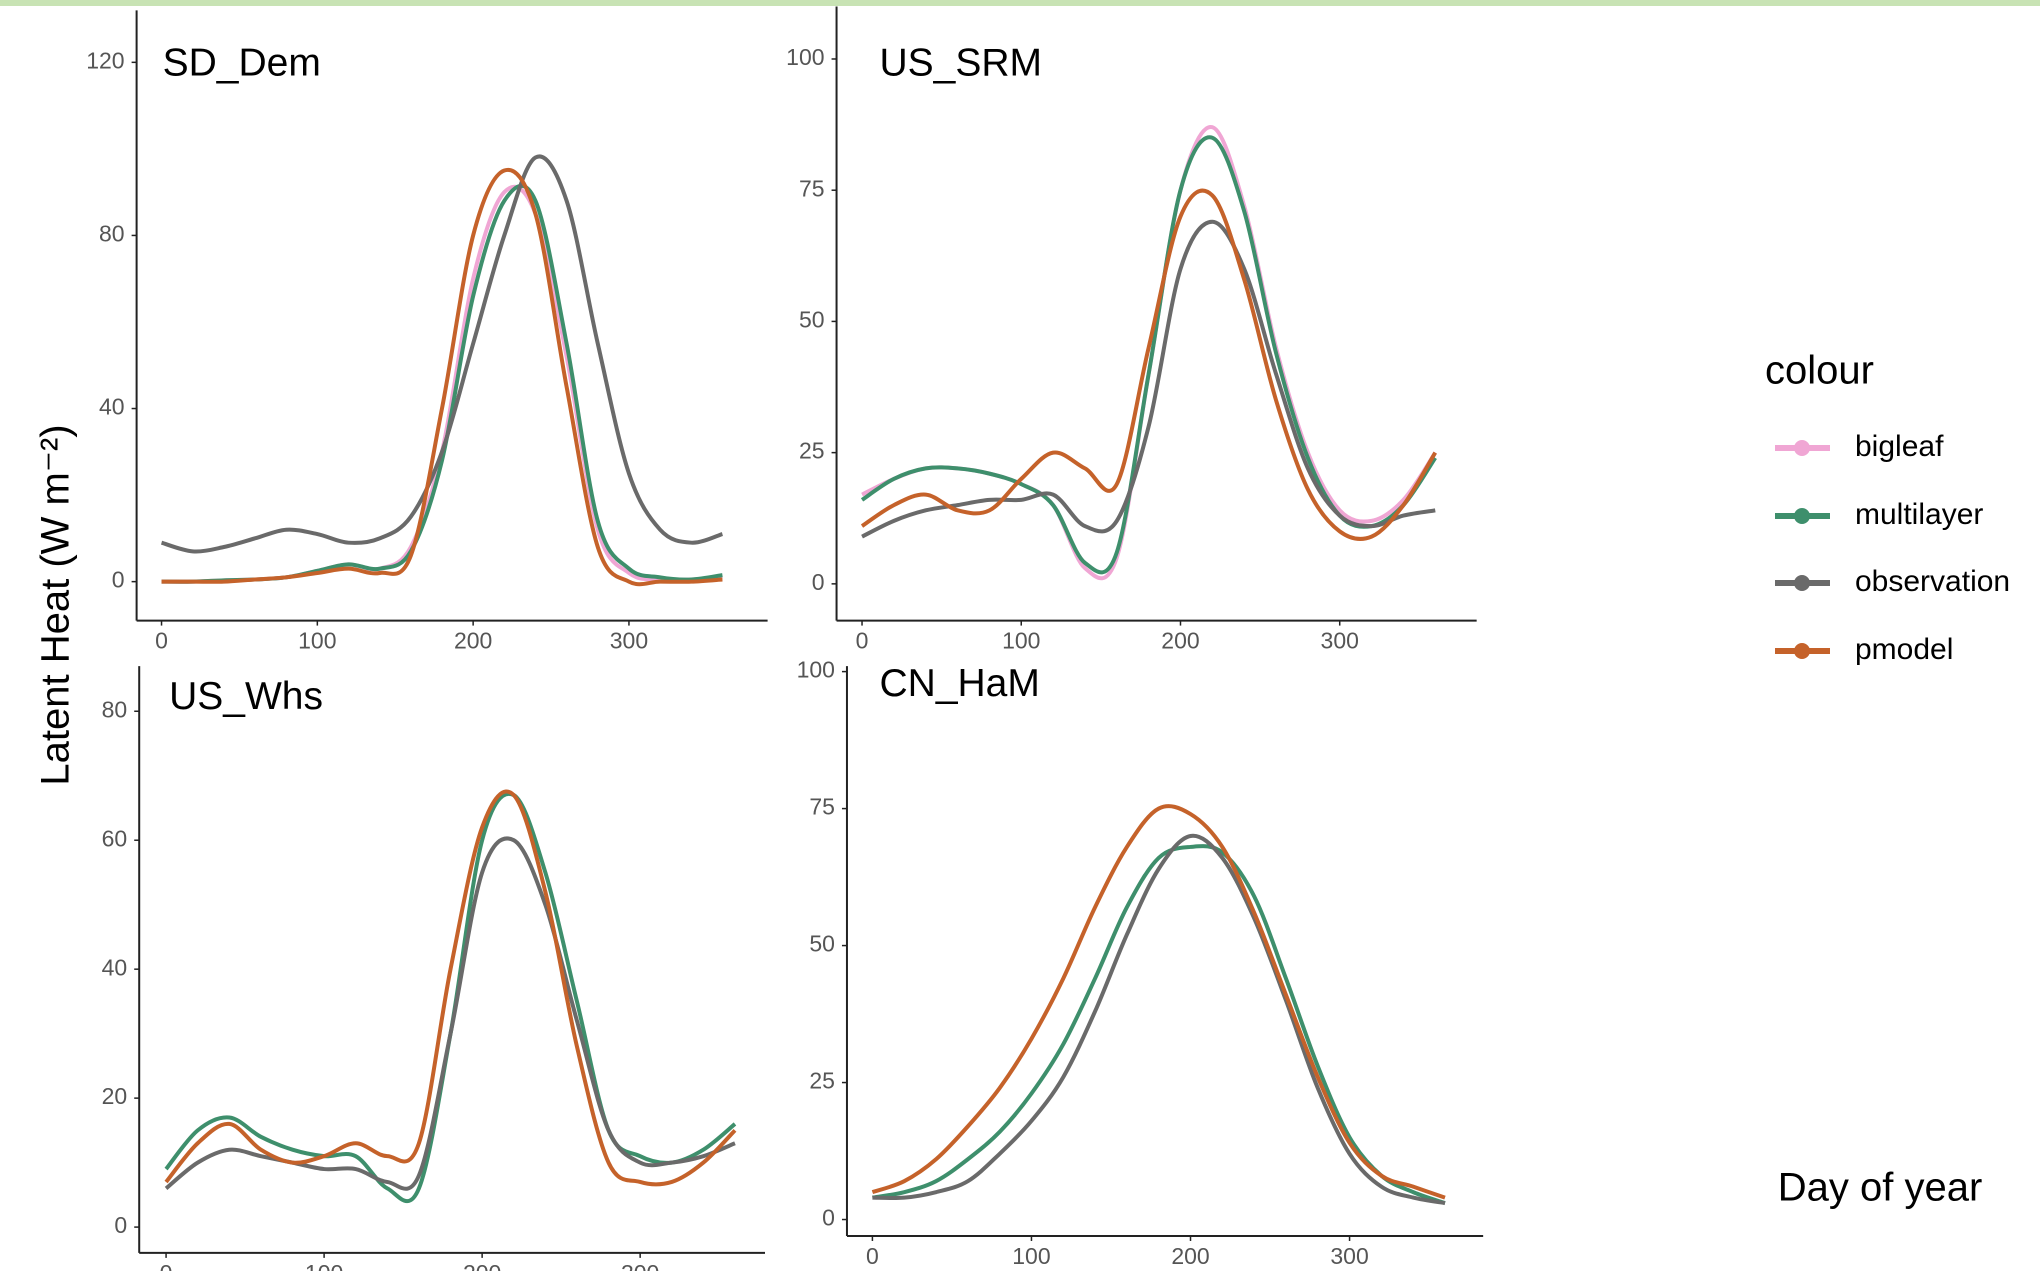 This screenshot has width=2040, height=1271. What do you see at coordinates (105, 60) in the screenshot?
I see `y-tick-label: 120` at bounding box center [105, 60].